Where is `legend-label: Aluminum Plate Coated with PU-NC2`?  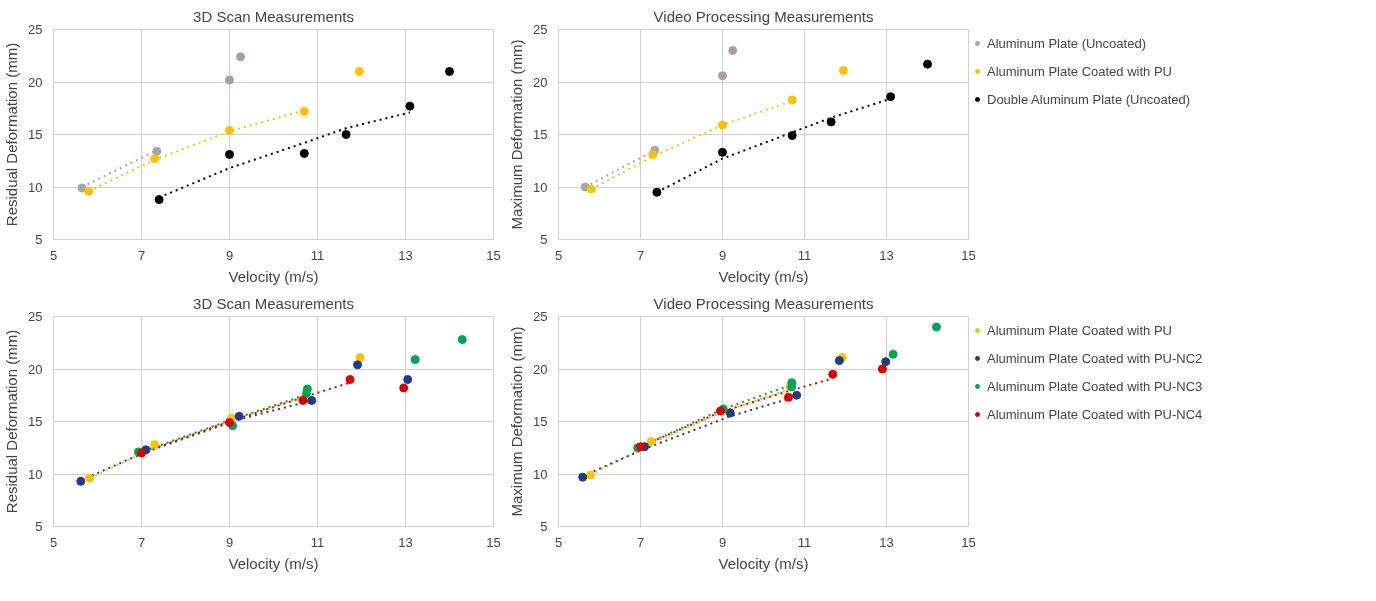
legend-label: Aluminum Plate Coated with PU-NC2 is located at coordinates (1095, 358).